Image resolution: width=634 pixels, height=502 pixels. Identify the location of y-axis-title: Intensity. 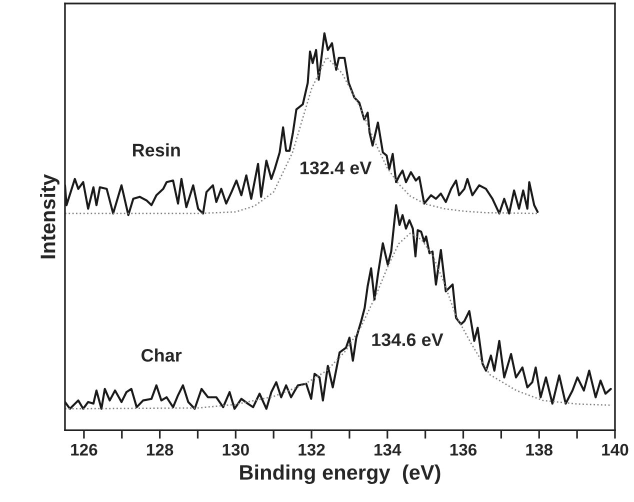
(50, 216).